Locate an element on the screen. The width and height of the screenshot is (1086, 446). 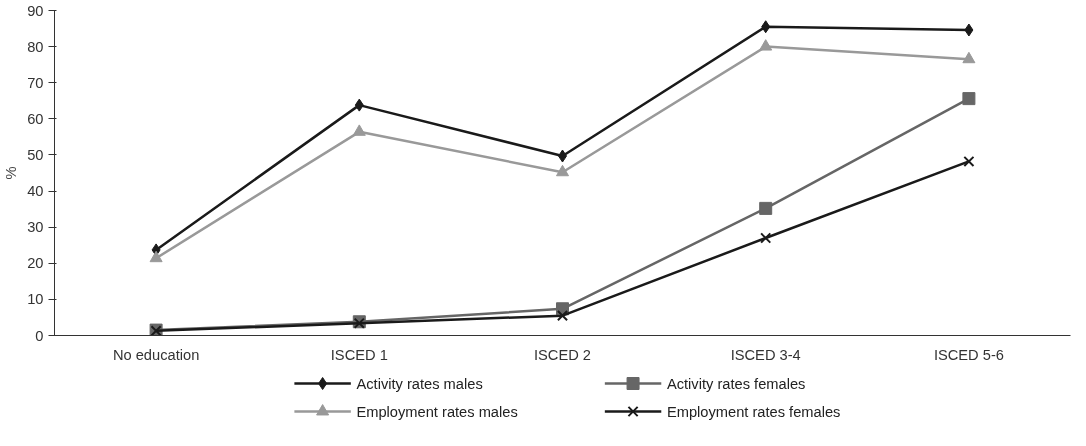
y-tick-label: 80 is located at coordinates (35, 46).